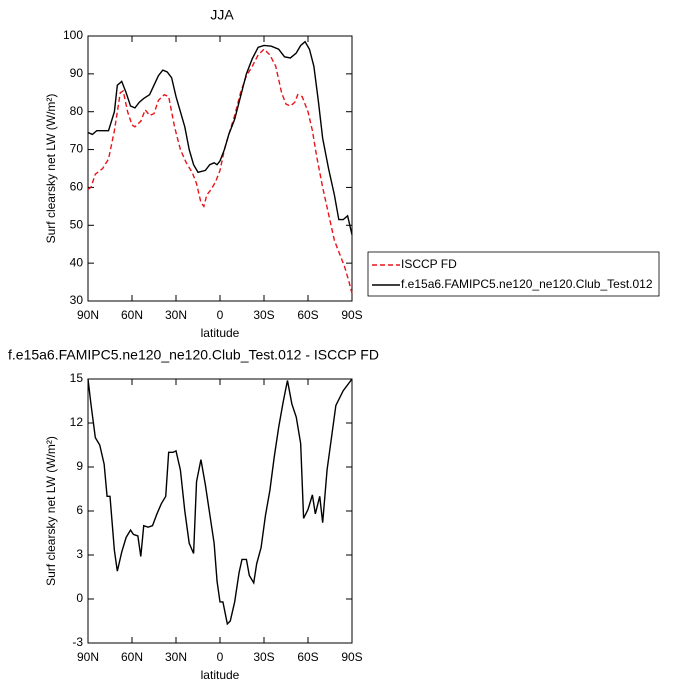  I want to click on y-tick-label: 40, so click(77, 262).